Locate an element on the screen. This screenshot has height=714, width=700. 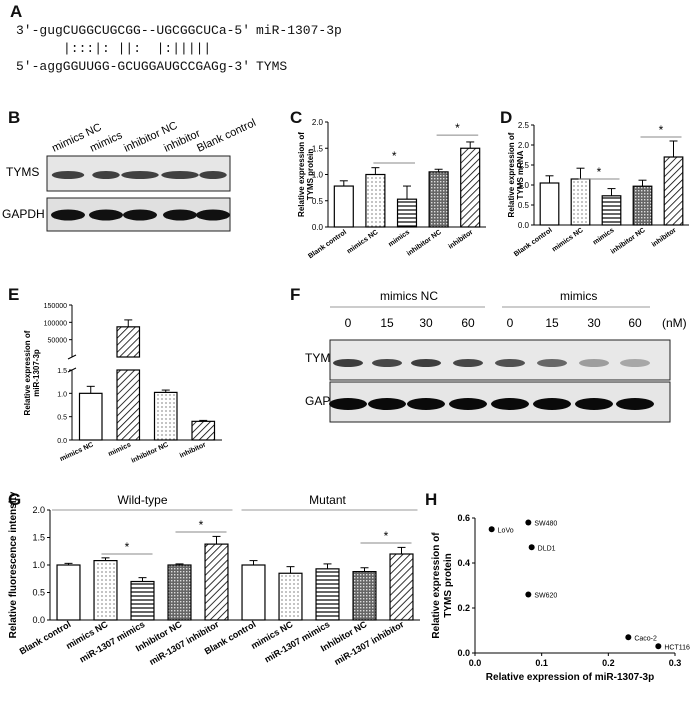
panel-label-a: A is located at coordinates (16, 11).